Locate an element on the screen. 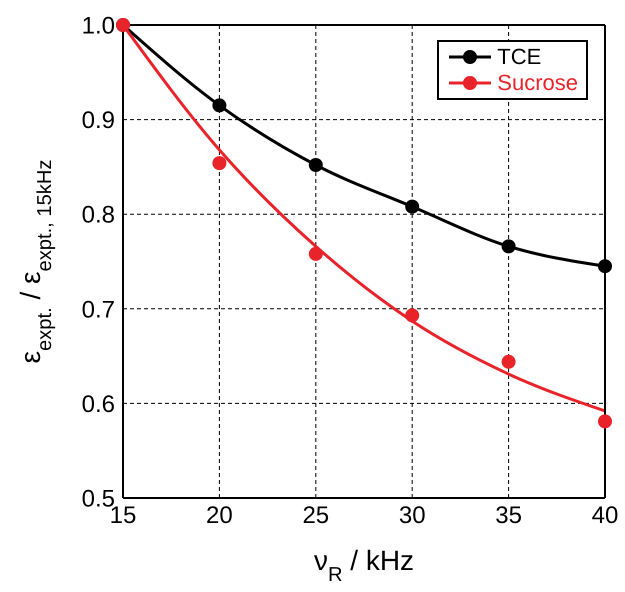 The height and width of the screenshot is (592, 625). y-tick-label: 0.9 is located at coordinates (98, 120).